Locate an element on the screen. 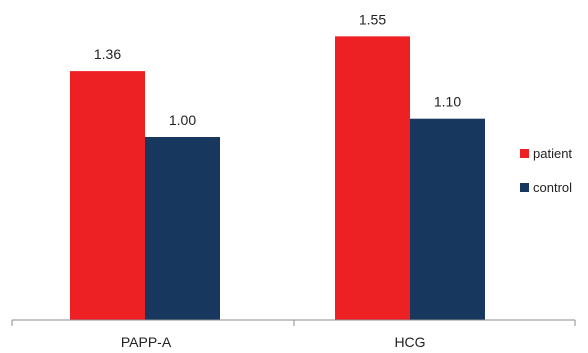 This screenshot has width=588, height=353. legend-label-patient: patient is located at coordinates (553, 153).